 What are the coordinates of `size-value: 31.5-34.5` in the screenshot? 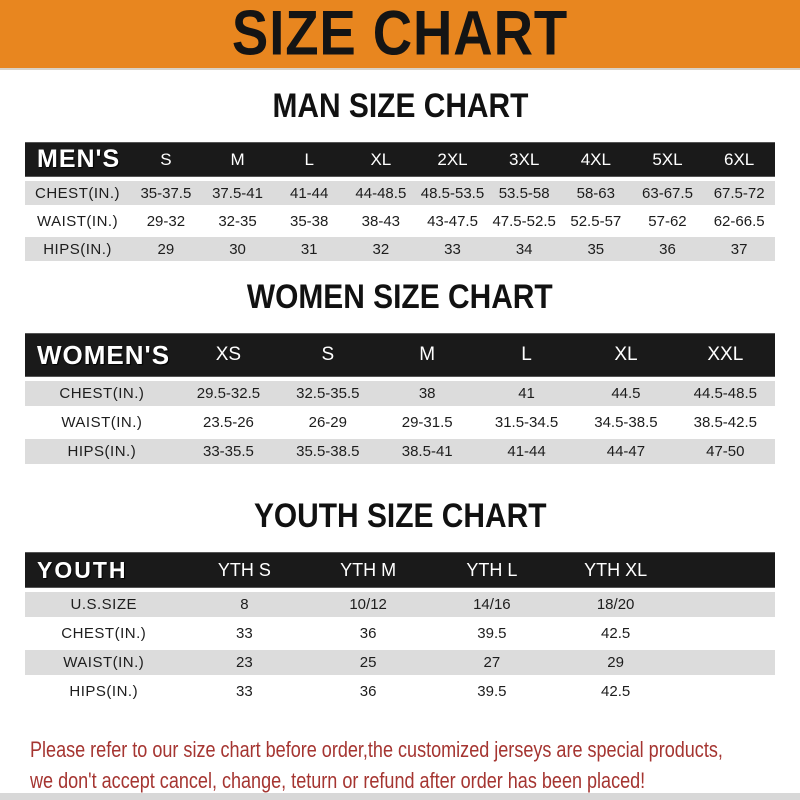 It's located at (526, 422).